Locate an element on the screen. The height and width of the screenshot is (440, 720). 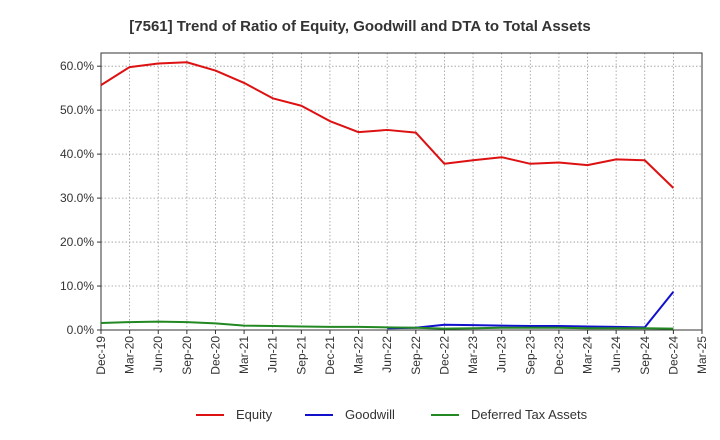
x-tick-label: Sep-23 is located at coordinates (530, 355).